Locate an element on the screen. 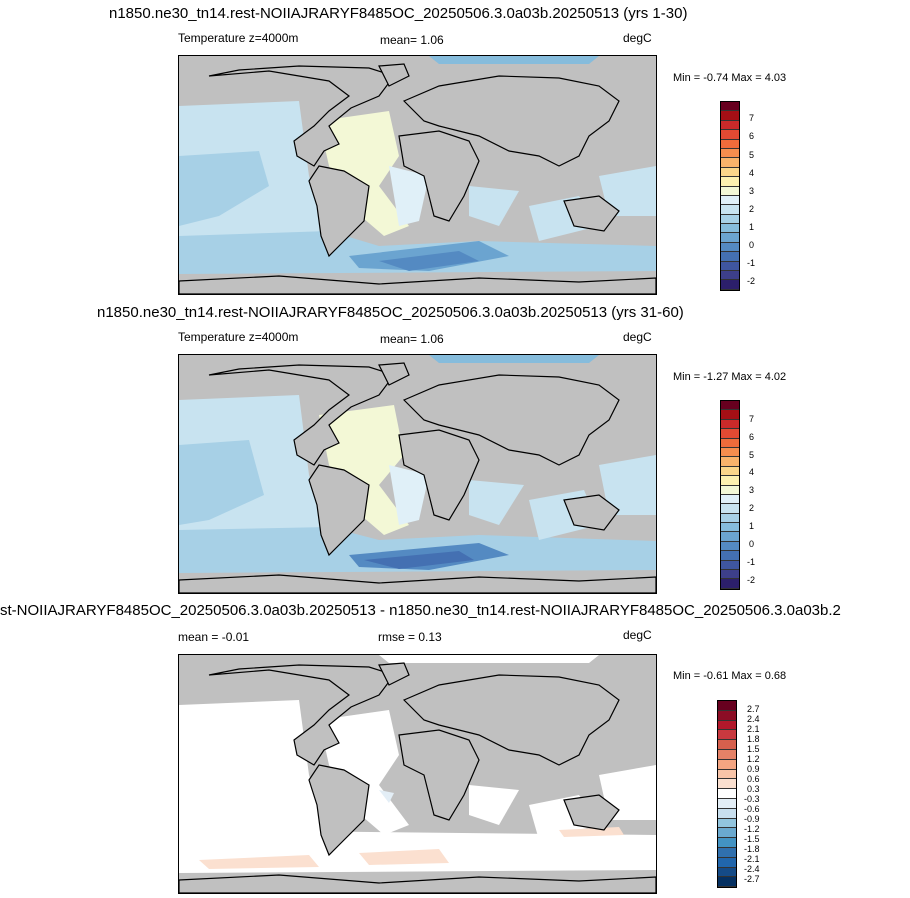 The height and width of the screenshot is (898, 910). cb2-label: 7 is located at coordinates (752, 419).